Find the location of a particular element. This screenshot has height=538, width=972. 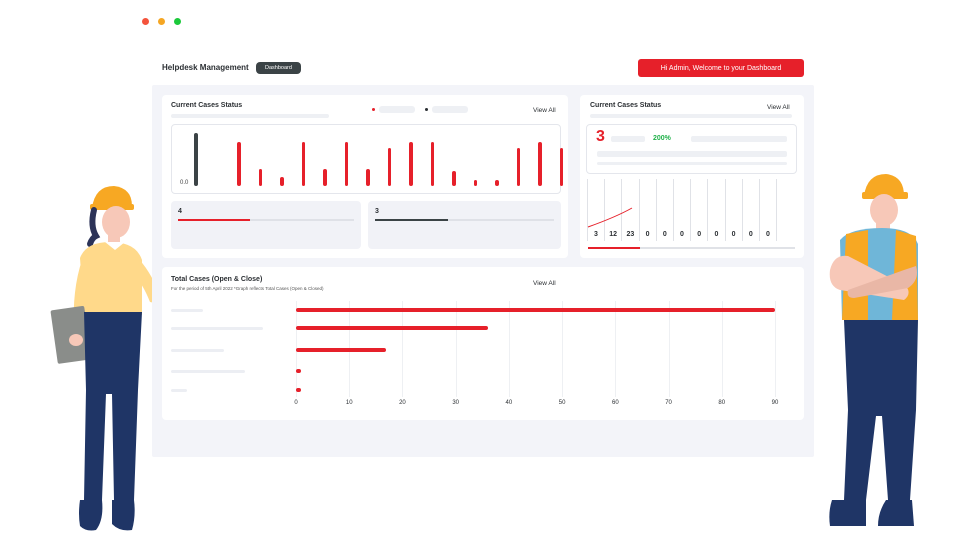

legend-item is located at coordinates (446, 109).